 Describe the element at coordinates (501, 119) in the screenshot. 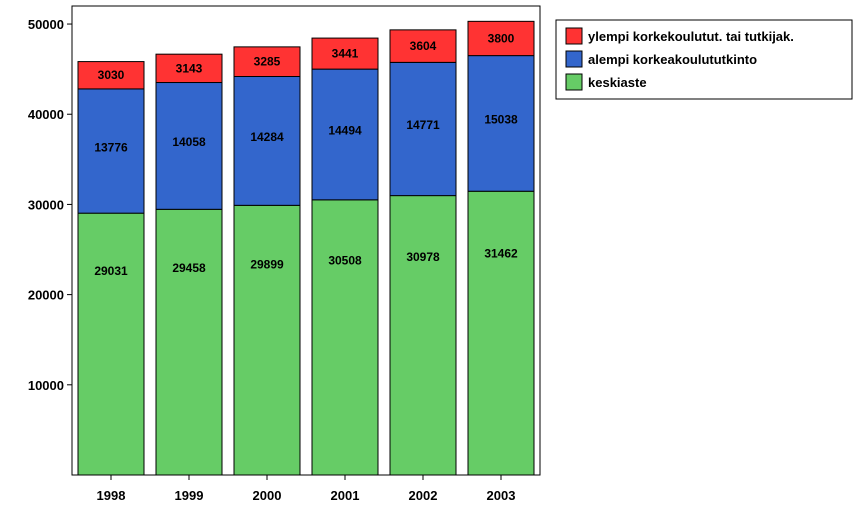

I see `data-label: 15038` at that location.